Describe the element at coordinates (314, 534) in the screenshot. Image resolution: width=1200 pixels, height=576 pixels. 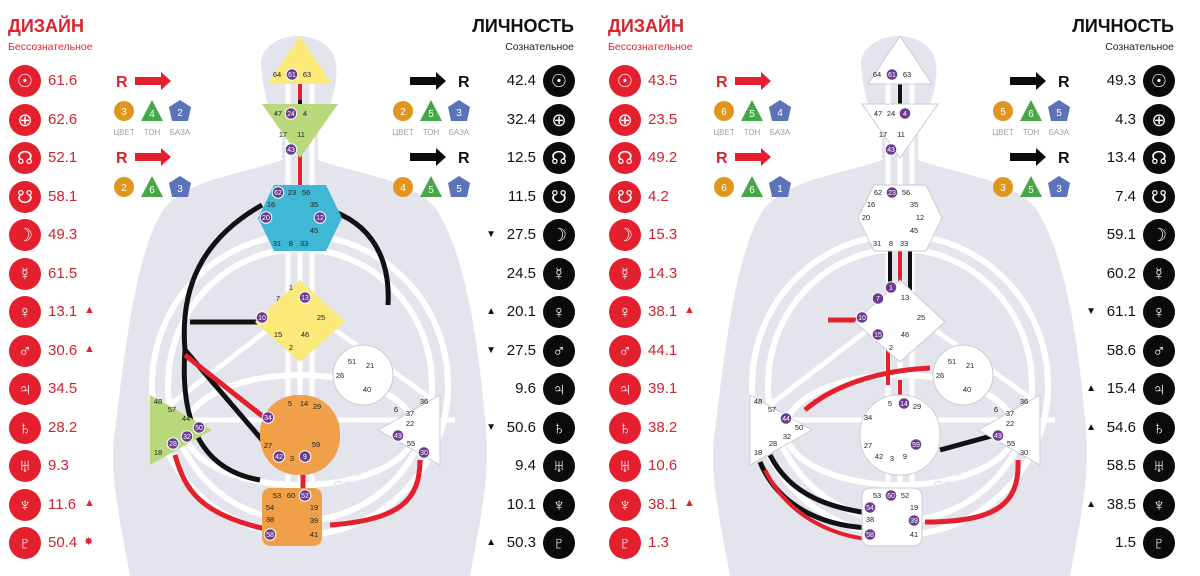
I see `gate-41: 41` at that location.